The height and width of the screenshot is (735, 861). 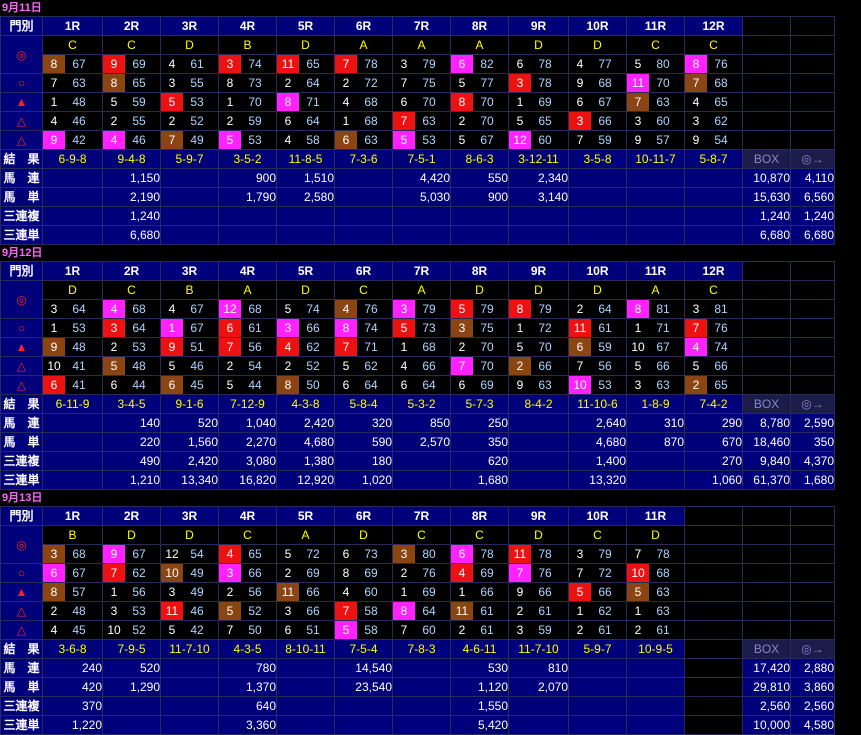 What do you see at coordinates (538, 404) in the screenshot?
I see `result-value: 8-4-2` at bounding box center [538, 404].